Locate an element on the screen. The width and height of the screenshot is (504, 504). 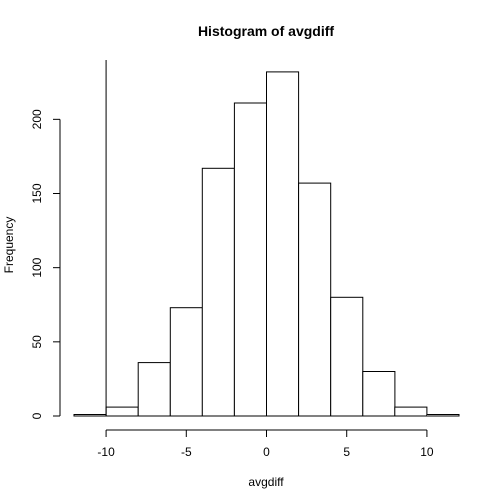
y-tick-label: 0 is located at coordinates (37, 415).